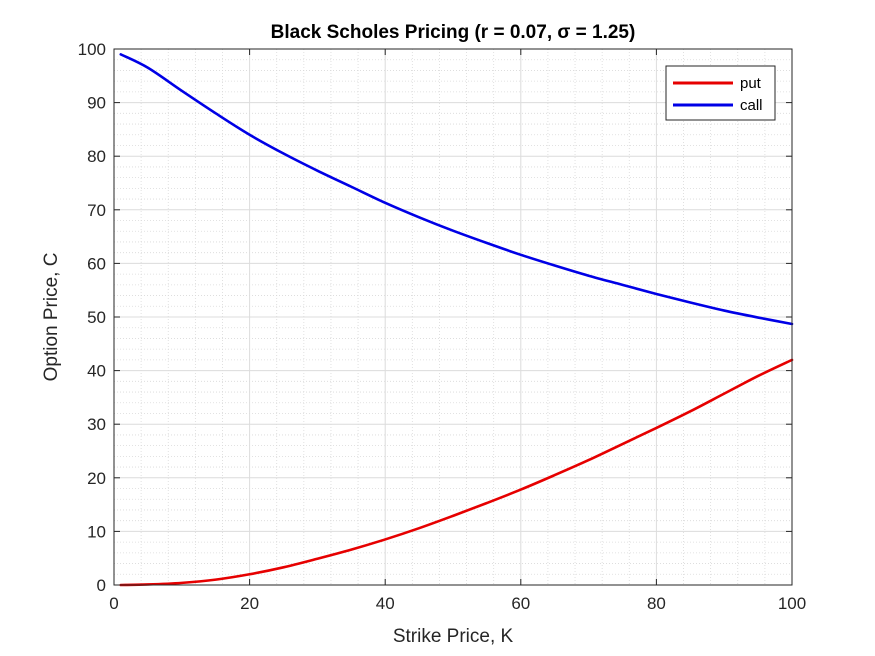  Describe the element at coordinates (96, 103) in the screenshot. I see `y-tick-label: 90` at that location.